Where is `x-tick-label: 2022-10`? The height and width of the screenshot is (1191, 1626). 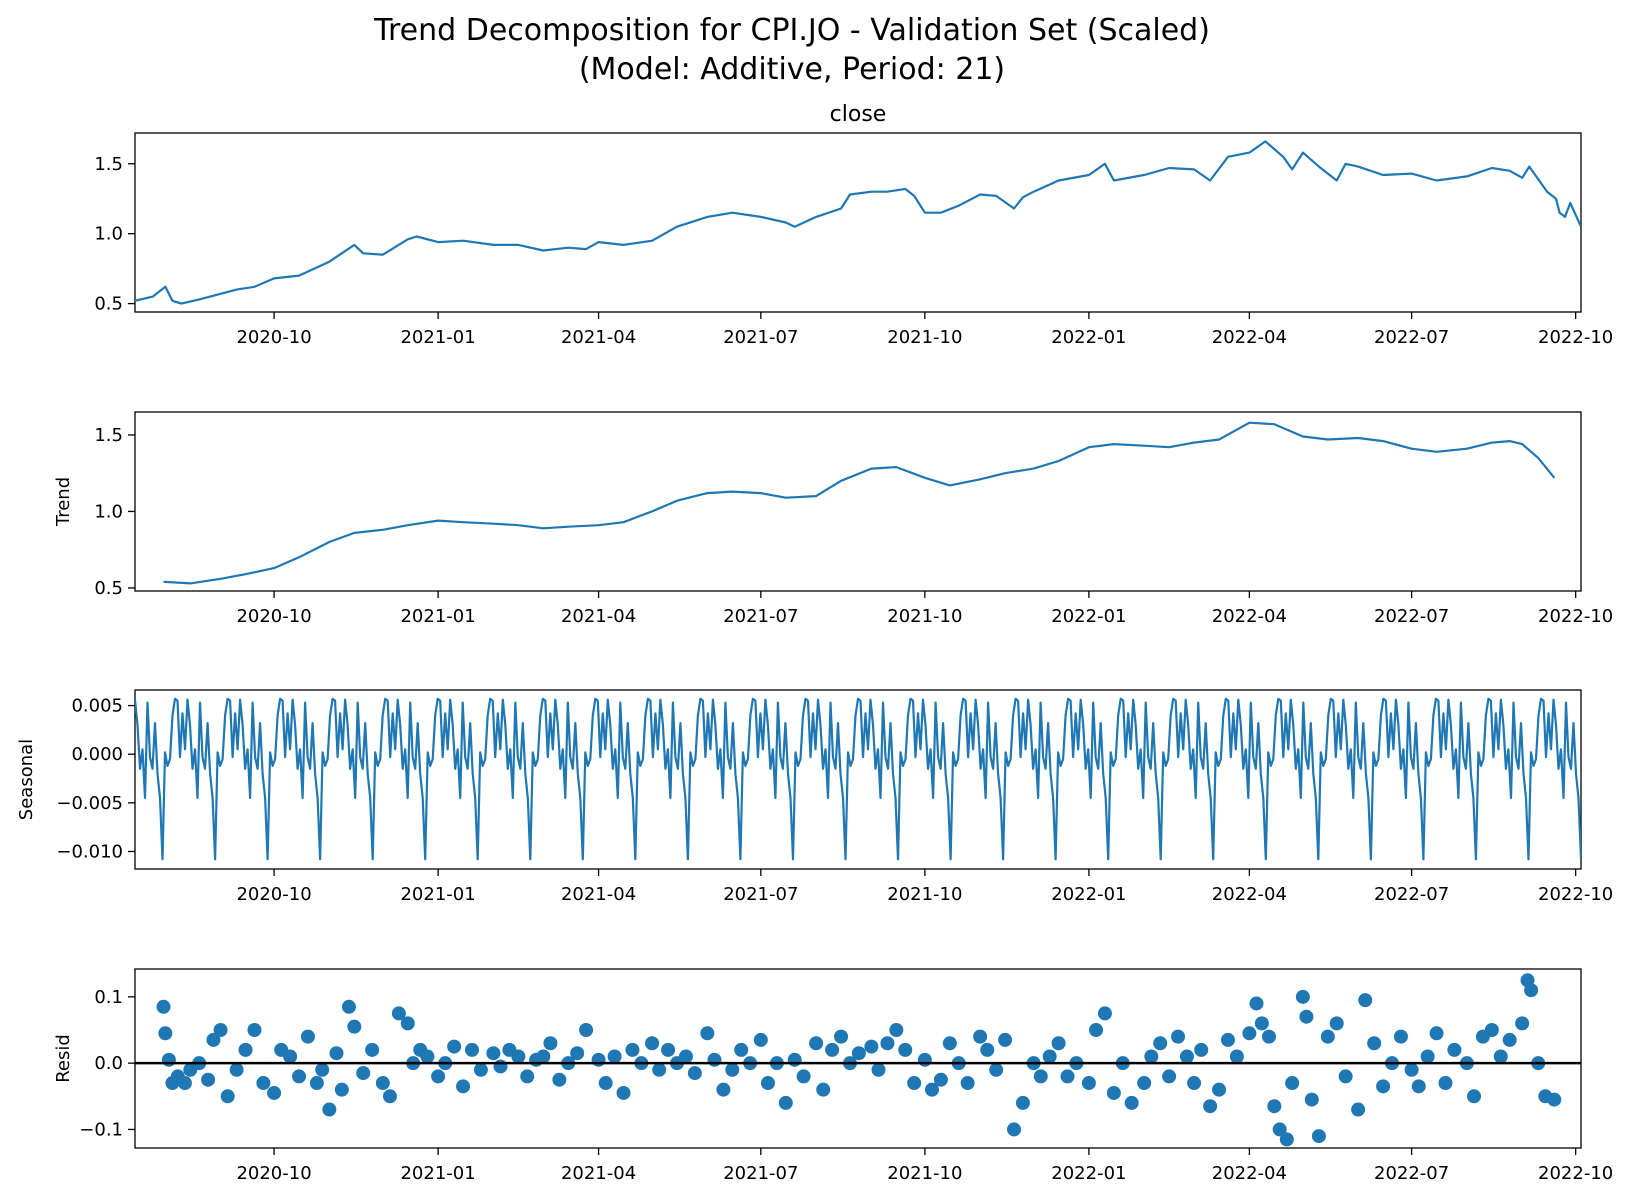
x-tick-label: 2022-10 is located at coordinates (1575, 616).